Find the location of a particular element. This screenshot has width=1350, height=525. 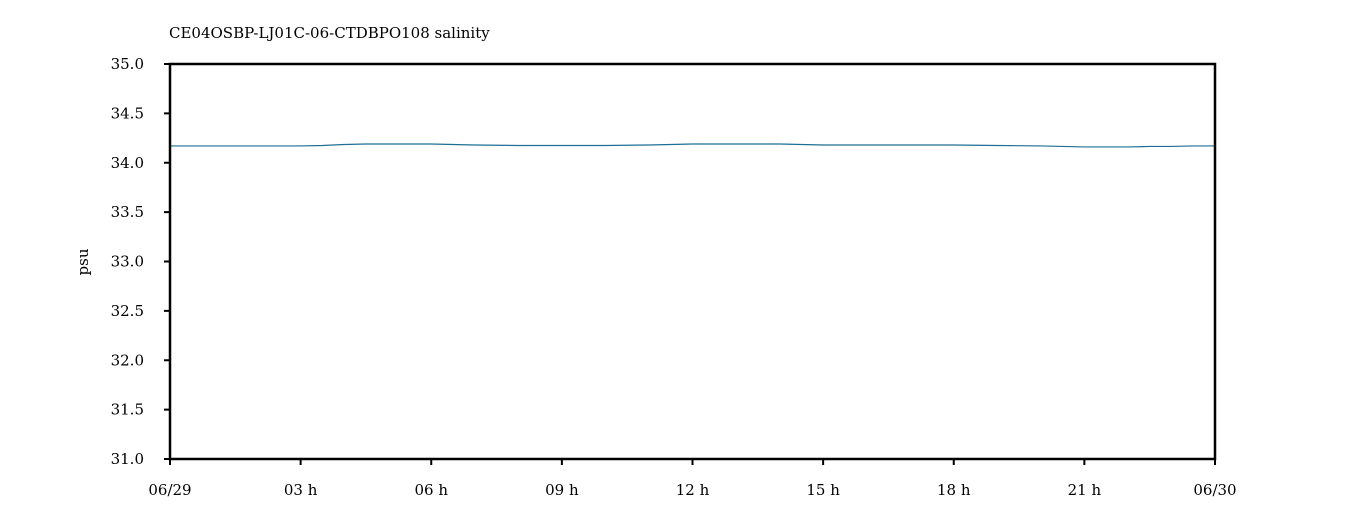

y-tick-label: 31.5 is located at coordinates (127, 410).